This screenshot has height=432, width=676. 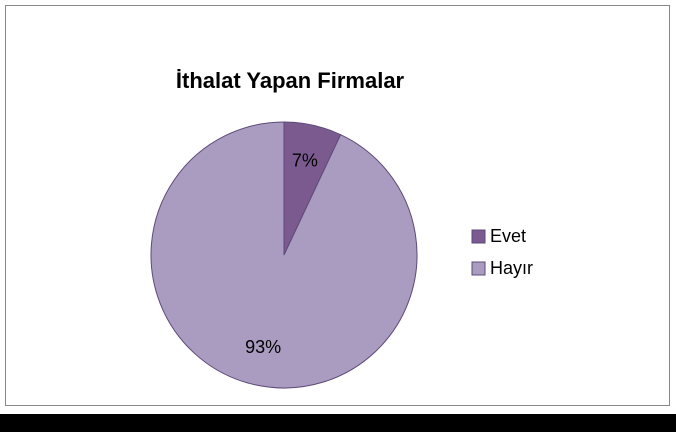 I want to click on legend-label: Hayır, so click(x=511, y=268).